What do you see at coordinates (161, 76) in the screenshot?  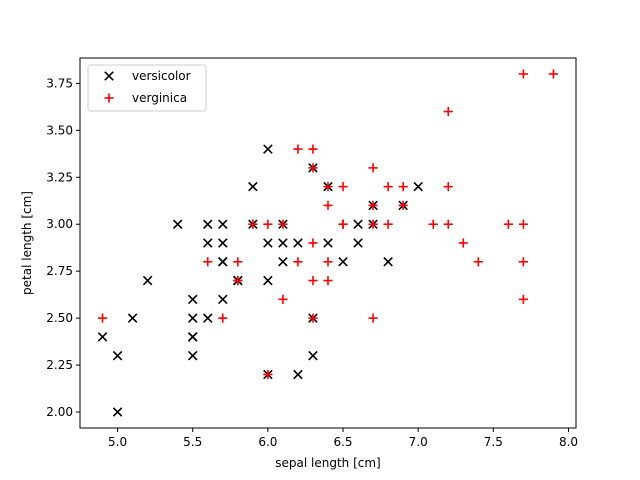 I see `legend-label-versicolor: versicolor` at bounding box center [161, 76].